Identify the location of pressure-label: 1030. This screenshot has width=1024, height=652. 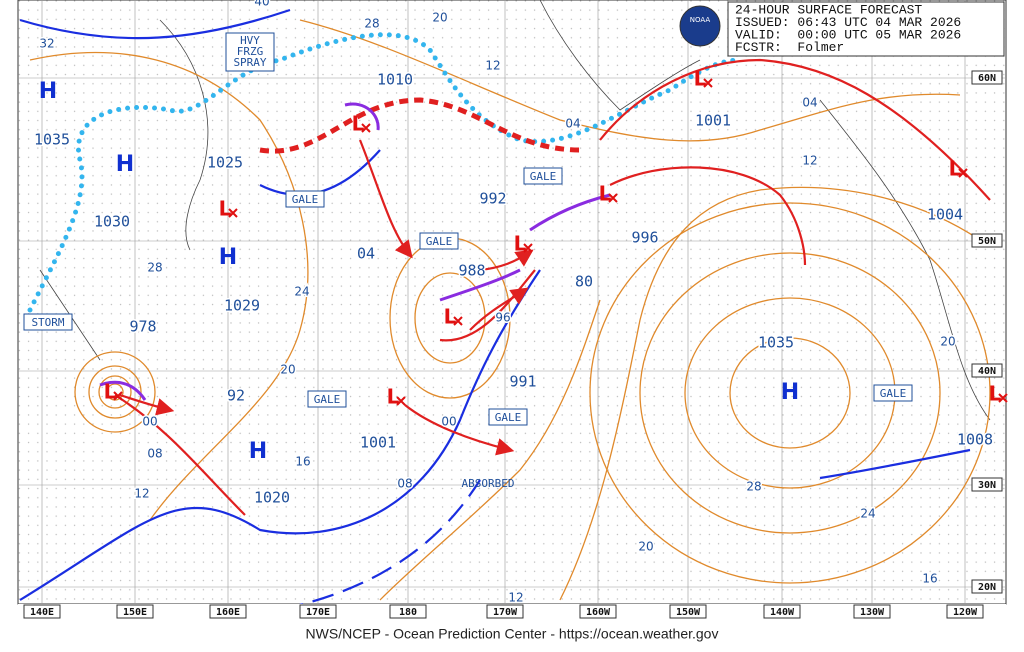
(112, 222).